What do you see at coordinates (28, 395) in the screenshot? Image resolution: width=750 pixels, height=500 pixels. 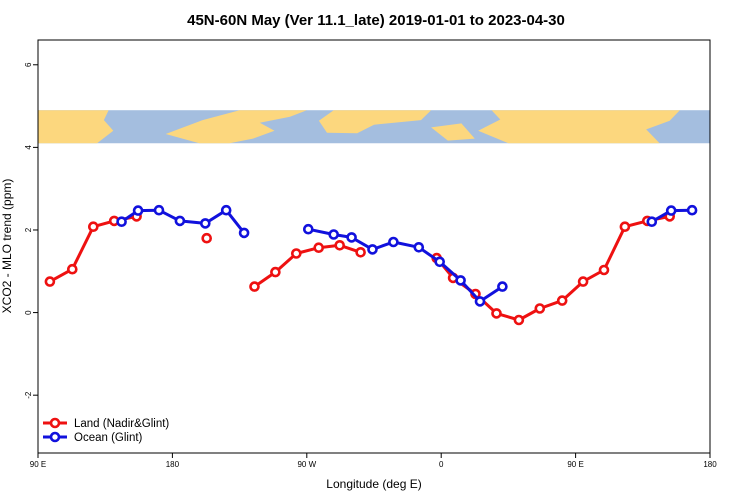 I see `y-tick-label: -2` at bounding box center [28, 395].